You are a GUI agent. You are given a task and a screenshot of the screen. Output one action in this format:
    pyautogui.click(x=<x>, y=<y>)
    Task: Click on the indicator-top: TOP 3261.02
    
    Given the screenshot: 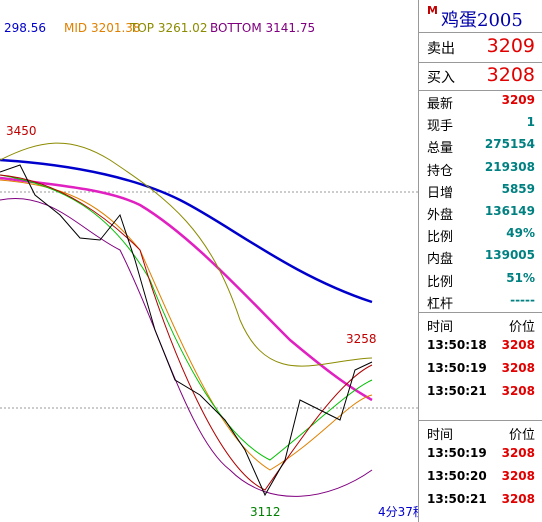 What is the action you would take?
    pyautogui.click(x=168, y=28)
    